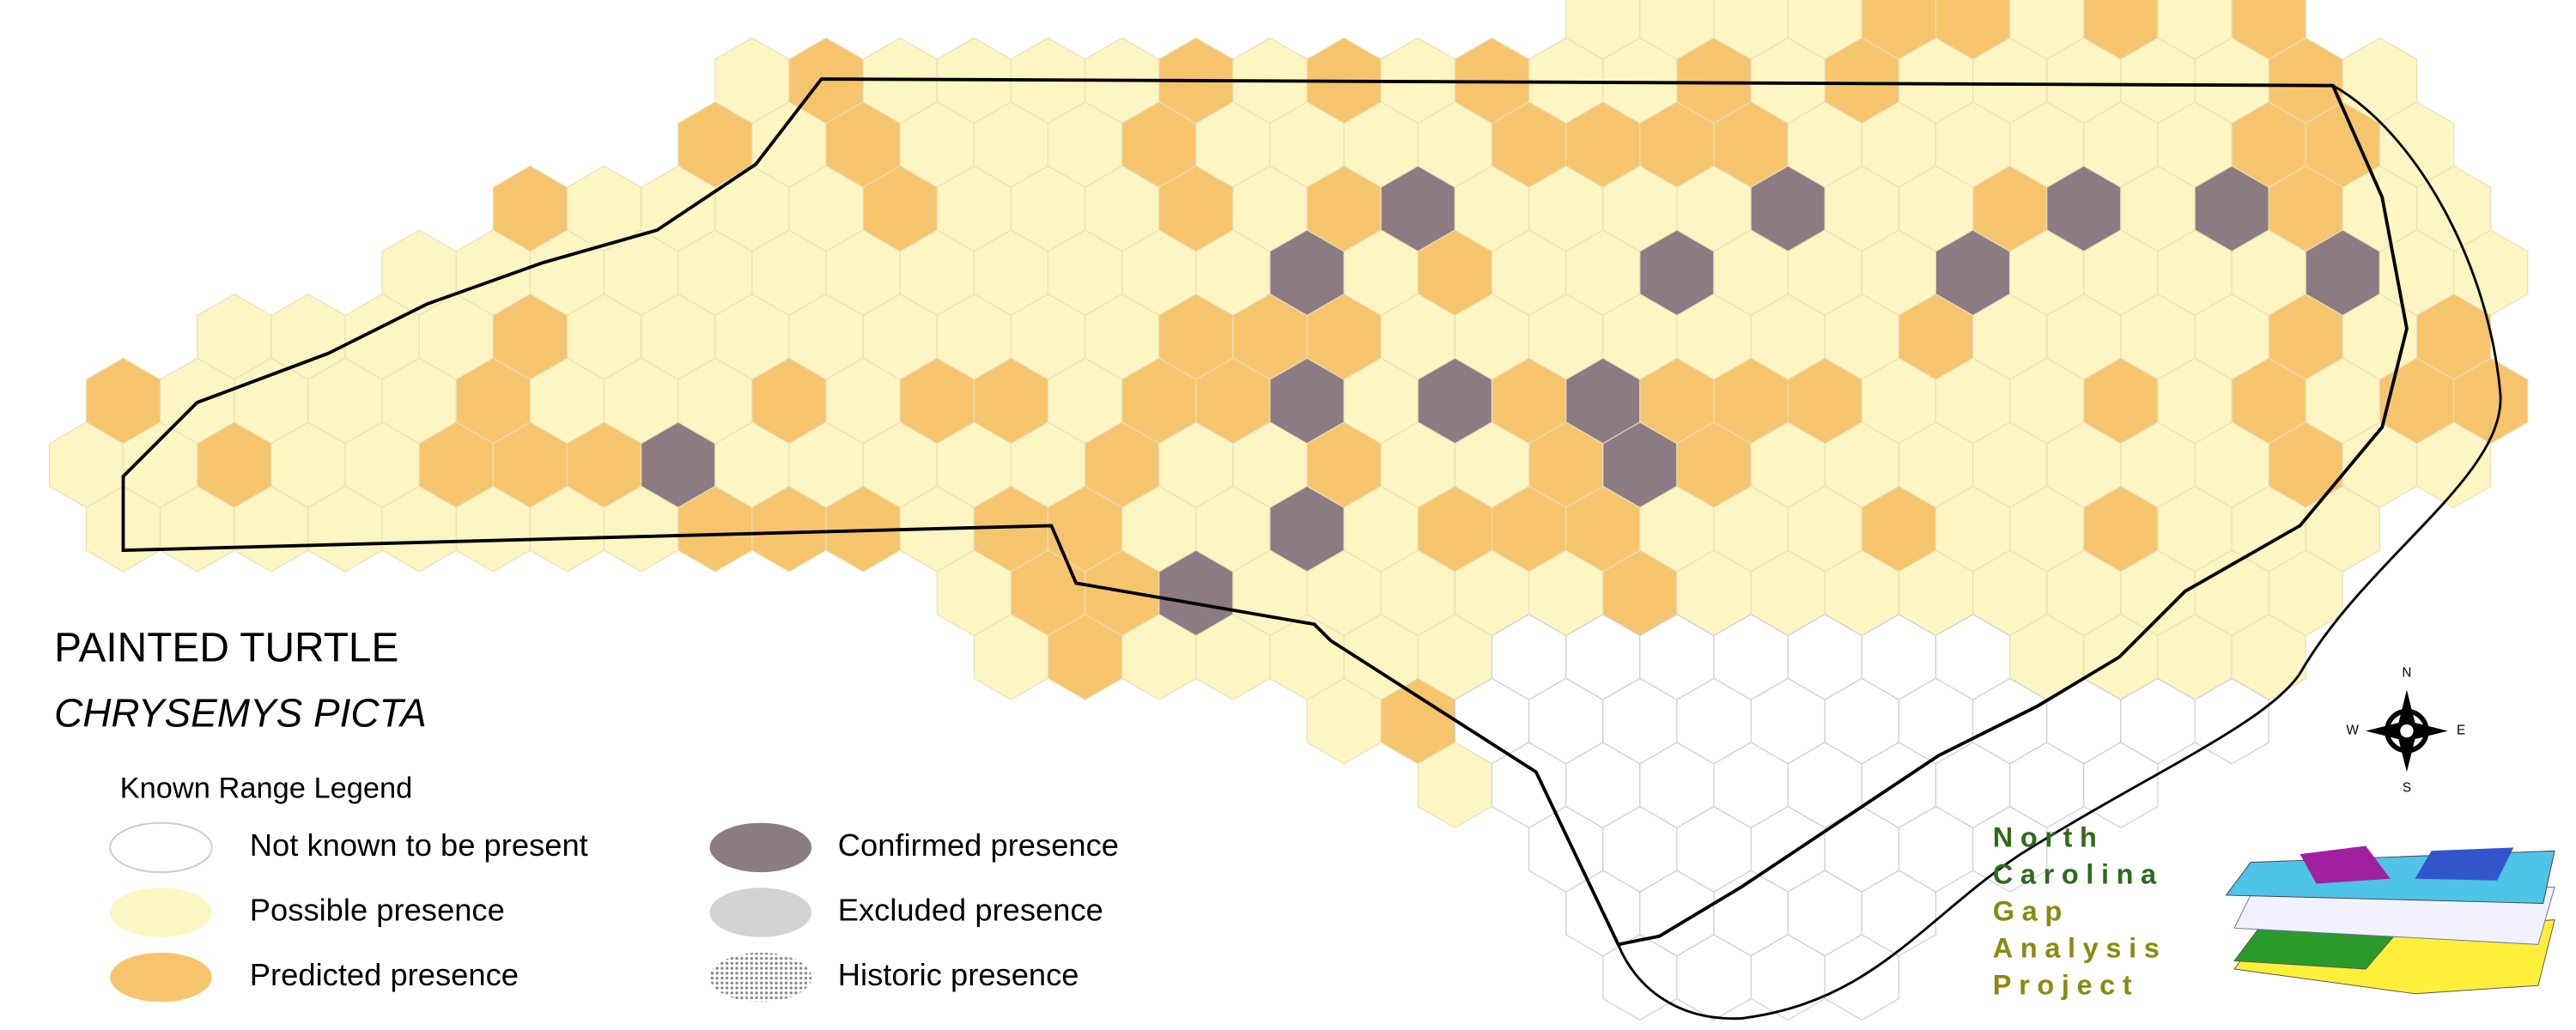 The width and height of the screenshot is (2576, 1030). What do you see at coordinates (2406, 731) in the screenshot?
I see `compass: N W E S` at bounding box center [2406, 731].